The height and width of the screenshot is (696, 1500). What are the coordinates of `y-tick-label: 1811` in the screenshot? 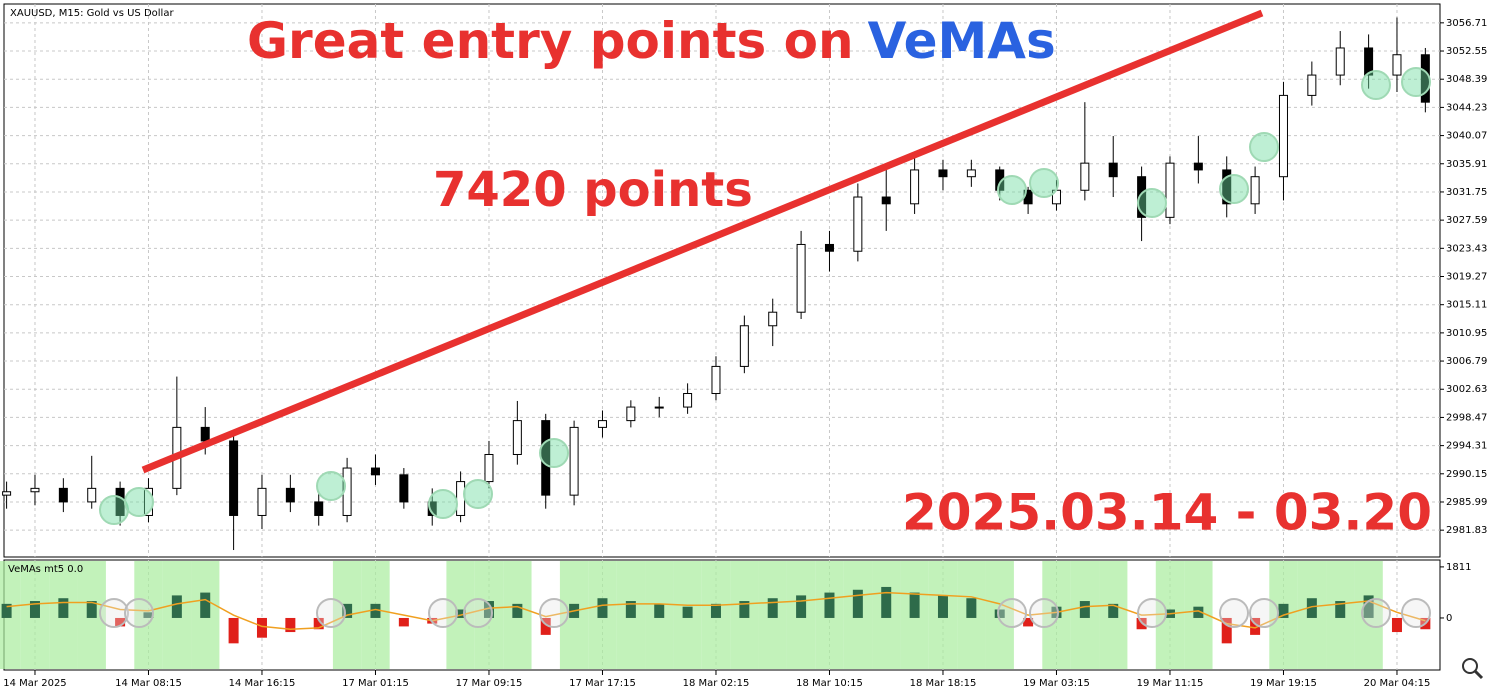 It's located at (1458, 567).